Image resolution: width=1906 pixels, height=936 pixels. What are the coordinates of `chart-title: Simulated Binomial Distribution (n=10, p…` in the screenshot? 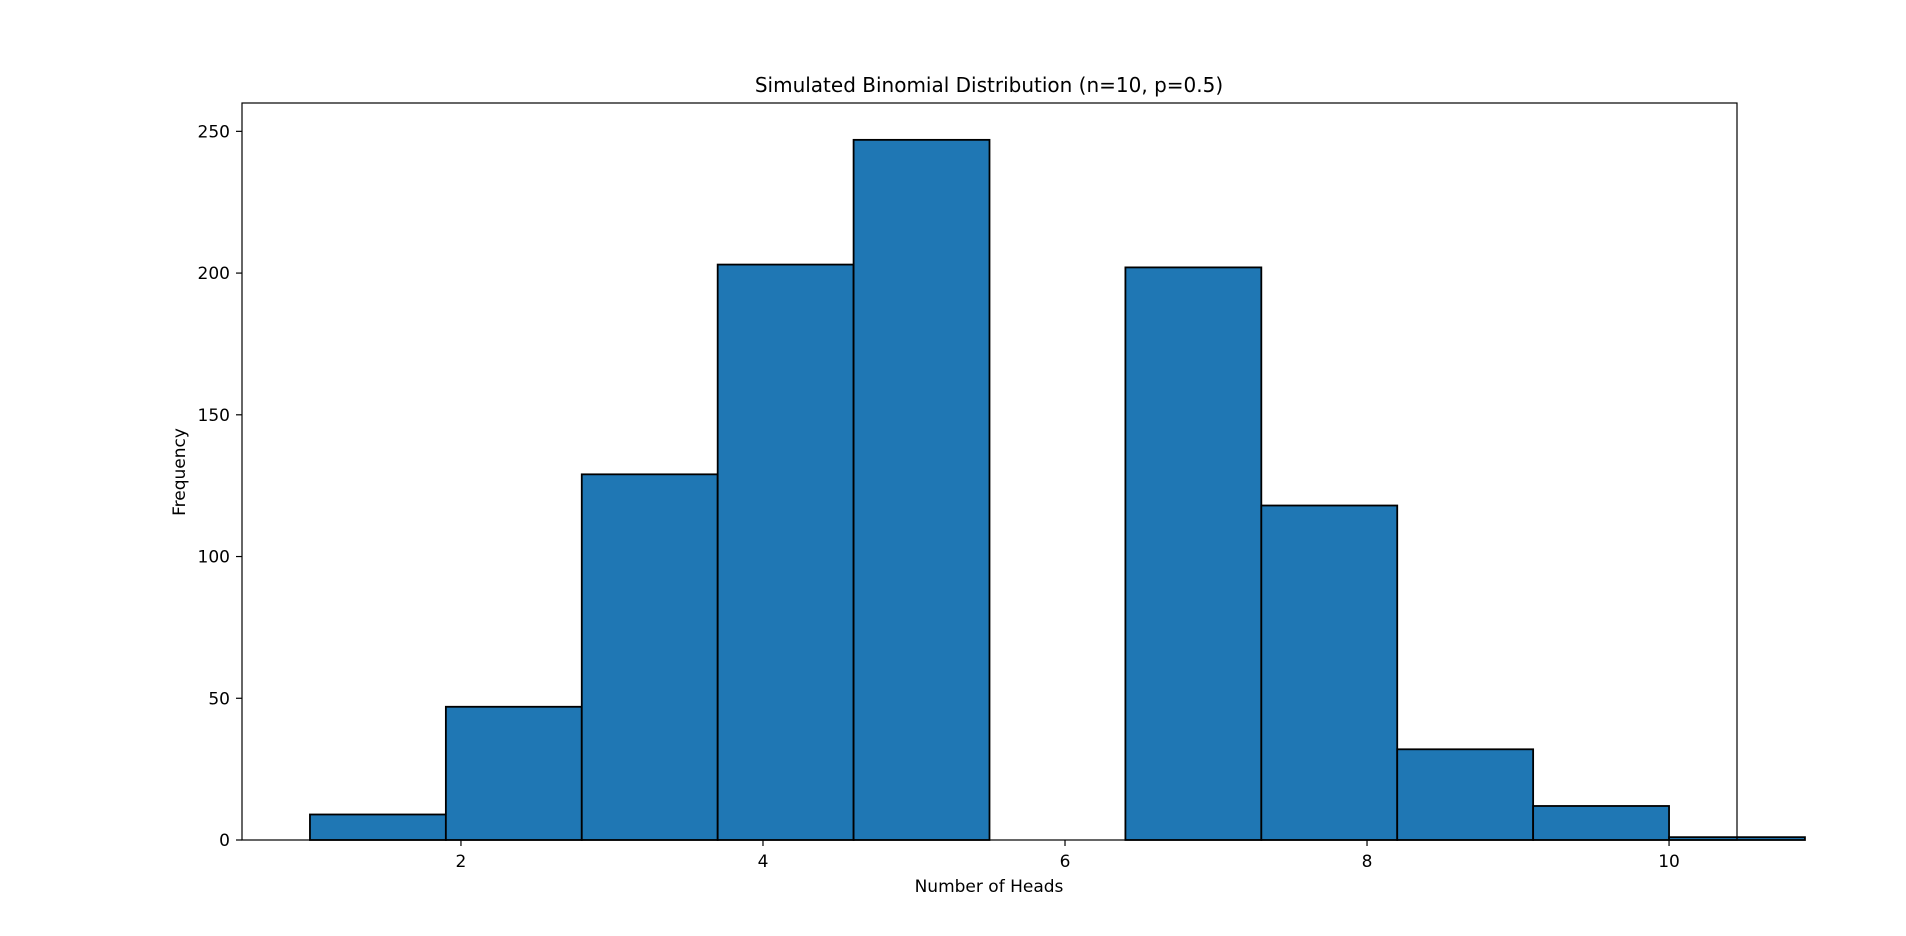 It's located at (989, 85).